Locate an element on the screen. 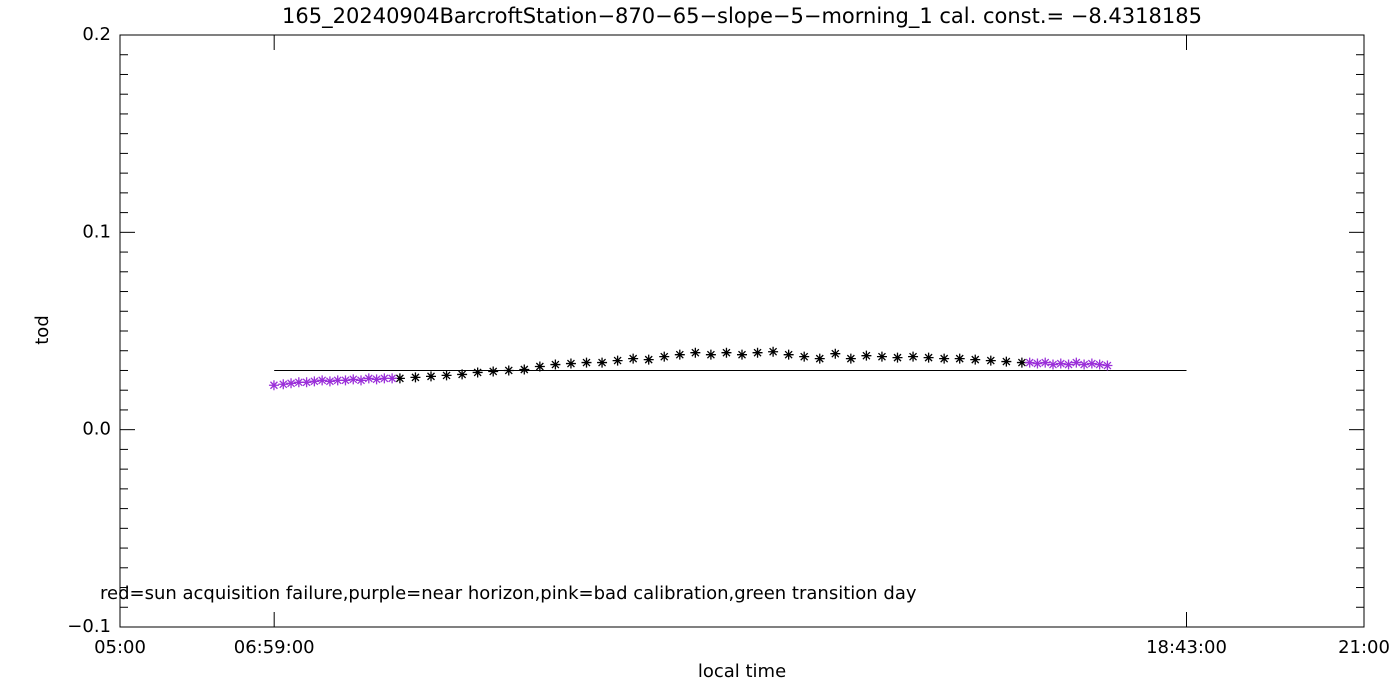 The image size is (1400, 700). y-tick-label: 0.2 is located at coordinates (96, 34).